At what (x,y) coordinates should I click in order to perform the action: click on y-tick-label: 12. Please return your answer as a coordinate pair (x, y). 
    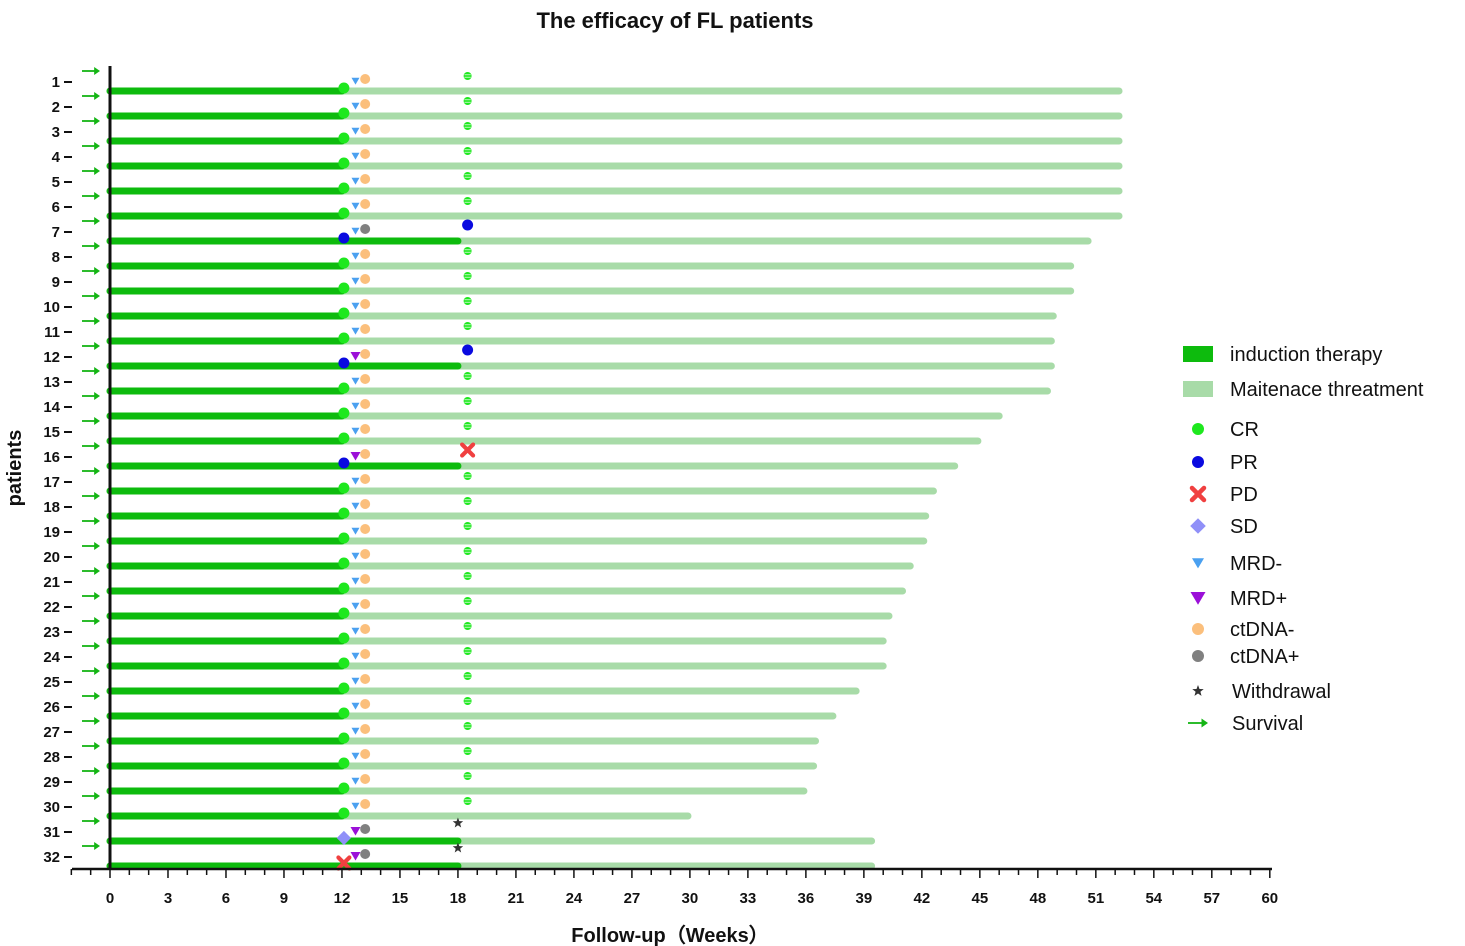
    Looking at the image, I should click on (51, 357).